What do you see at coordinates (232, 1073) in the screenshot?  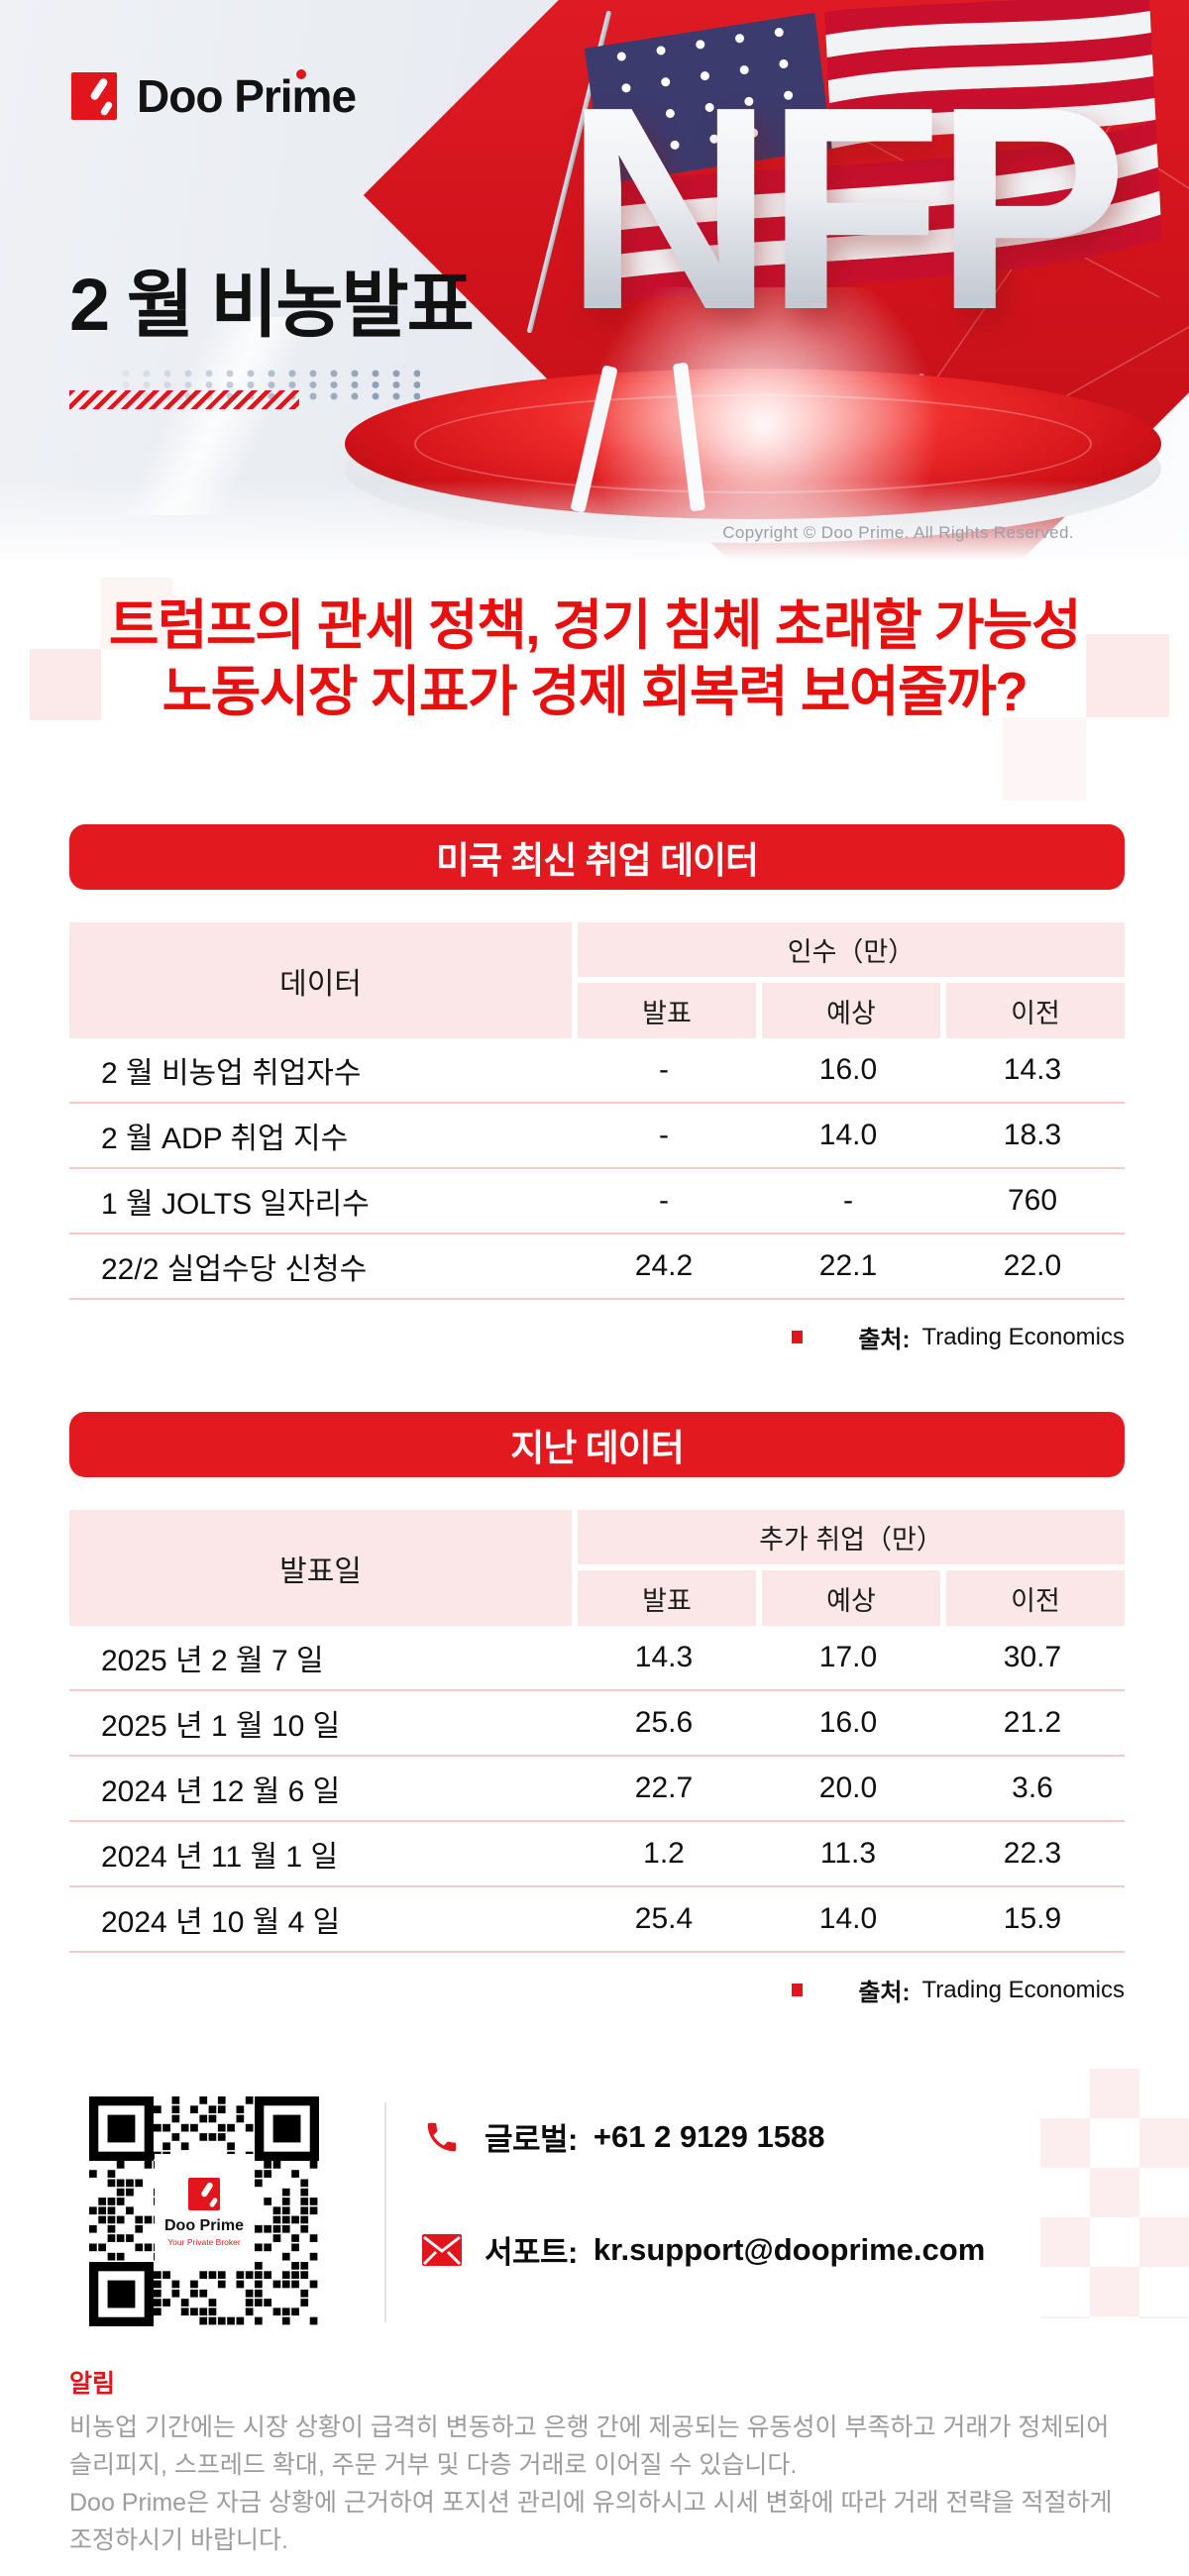 I see `row-label: 2 월 비농업 취업자수` at bounding box center [232, 1073].